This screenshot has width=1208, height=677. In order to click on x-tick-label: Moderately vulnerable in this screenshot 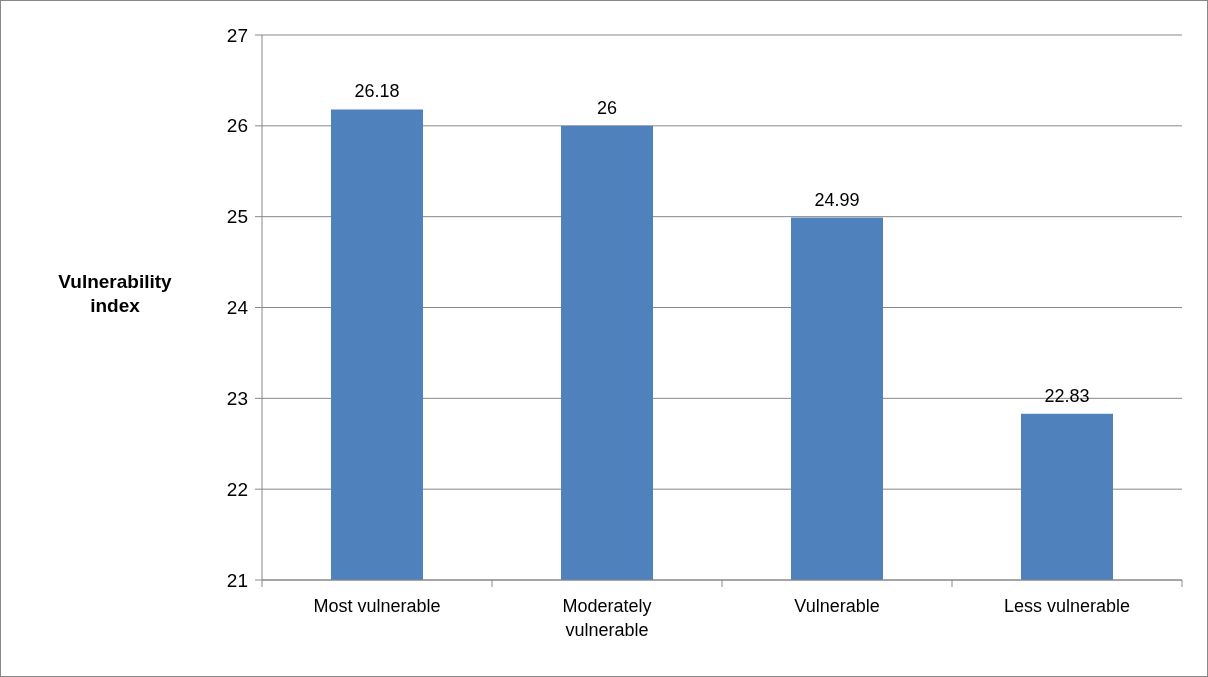, I will do `click(607, 618)`.